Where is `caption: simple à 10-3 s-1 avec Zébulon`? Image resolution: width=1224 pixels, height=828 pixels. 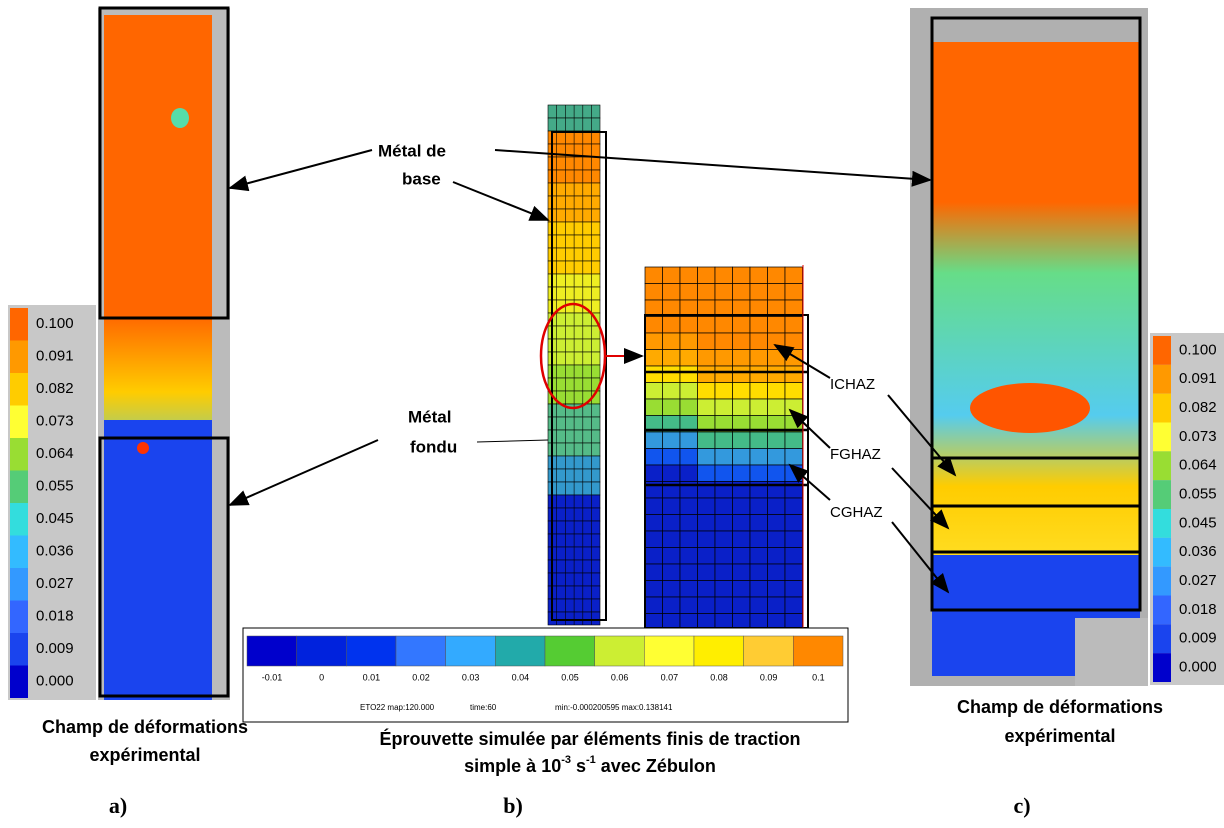 caption: simple à 10-3 s-1 avec Zébulon is located at coordinates (590, 765).